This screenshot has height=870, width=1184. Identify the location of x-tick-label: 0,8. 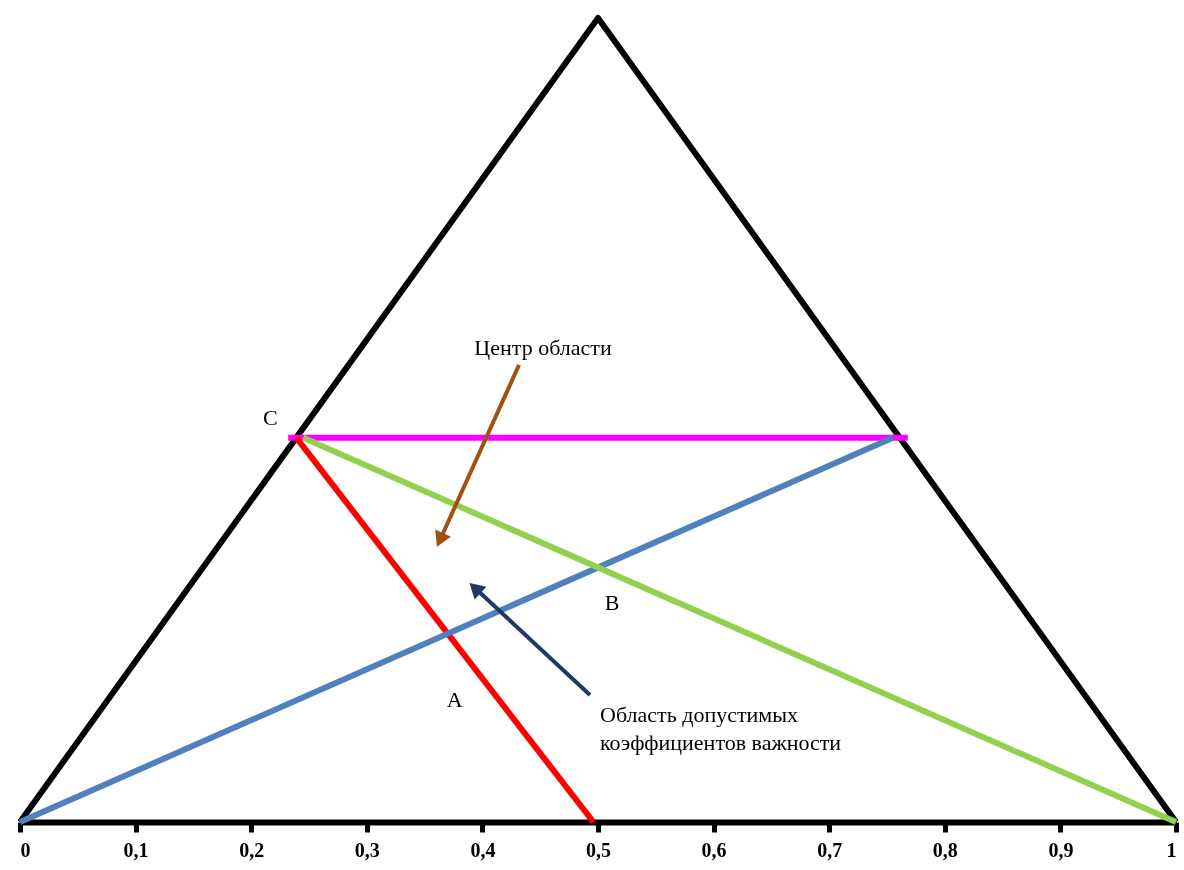
(945, 849).